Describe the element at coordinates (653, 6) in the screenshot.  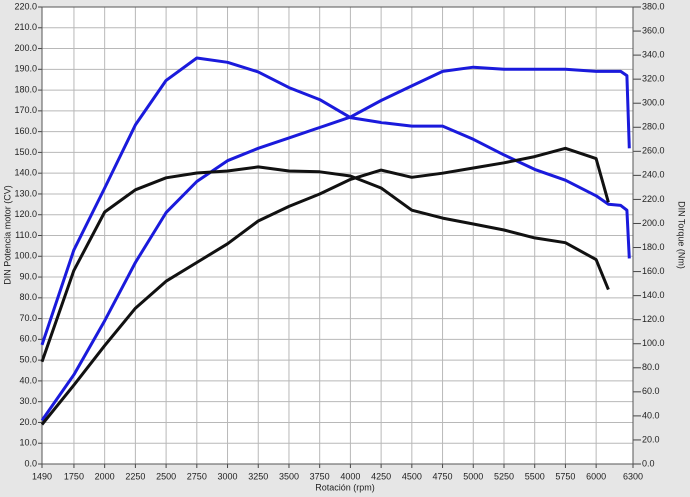
I see `y2-tick-label: 380.0` at that location.